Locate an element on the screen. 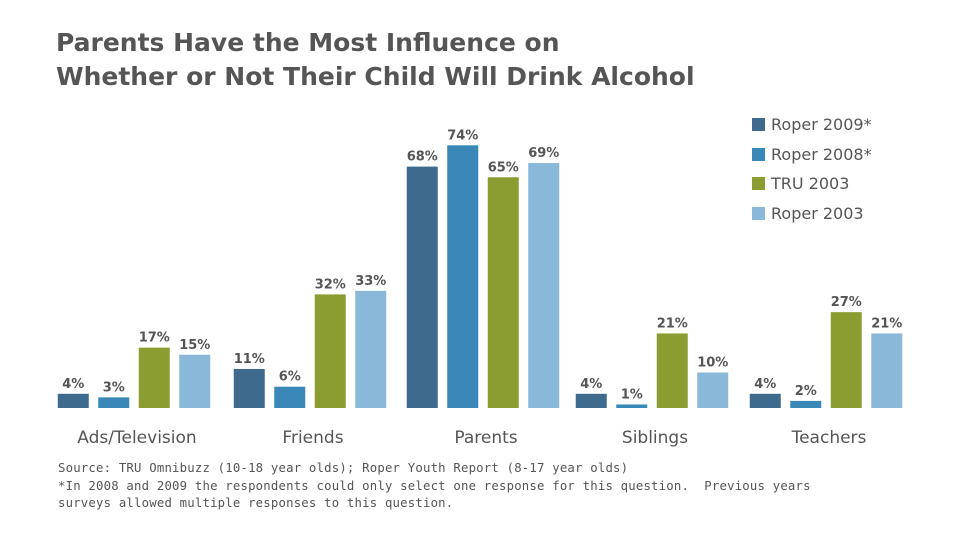 The width and height of the screenshot is (960, 540). bar-ads-television-roper-2008 is located at coordinates (114, 402).